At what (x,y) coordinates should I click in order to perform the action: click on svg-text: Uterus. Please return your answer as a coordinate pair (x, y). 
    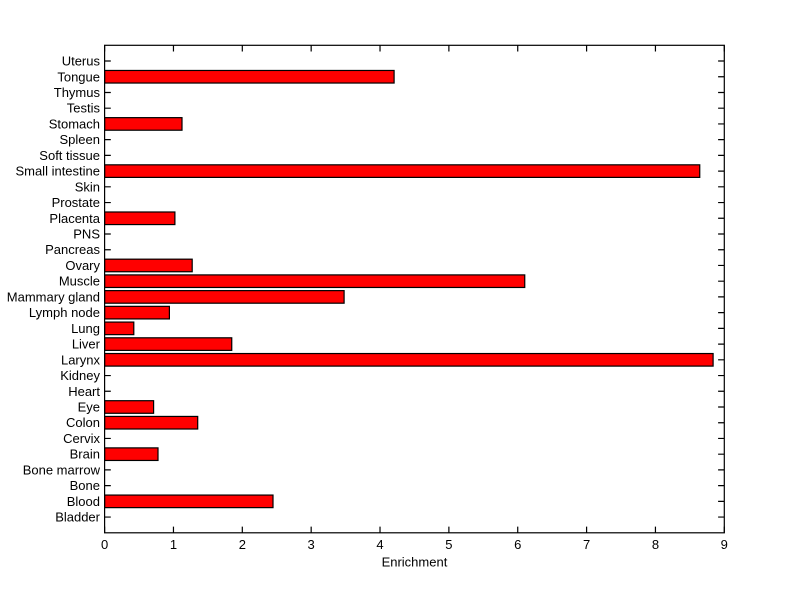
    Looking at the image, I should click on (81, 61).